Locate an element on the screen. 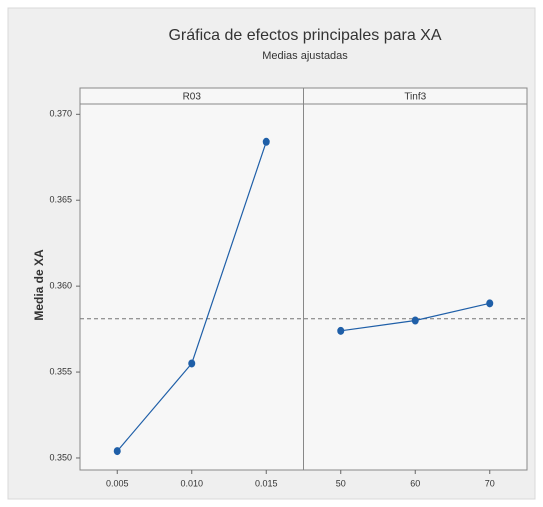  y-tick-label: 0.365 is located at coordinates (60, 200).